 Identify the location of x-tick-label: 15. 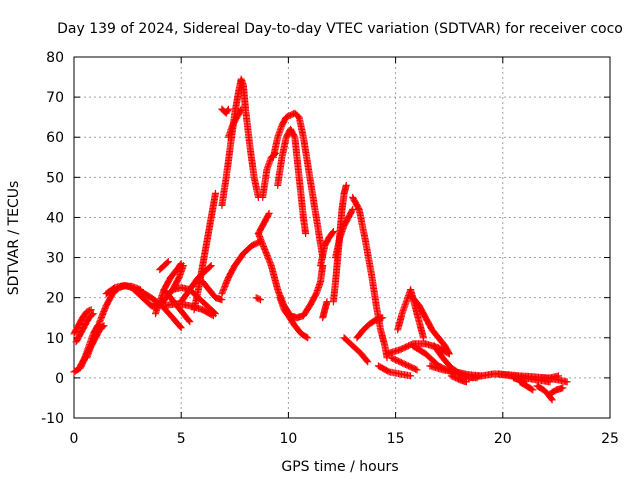
(396, 439).